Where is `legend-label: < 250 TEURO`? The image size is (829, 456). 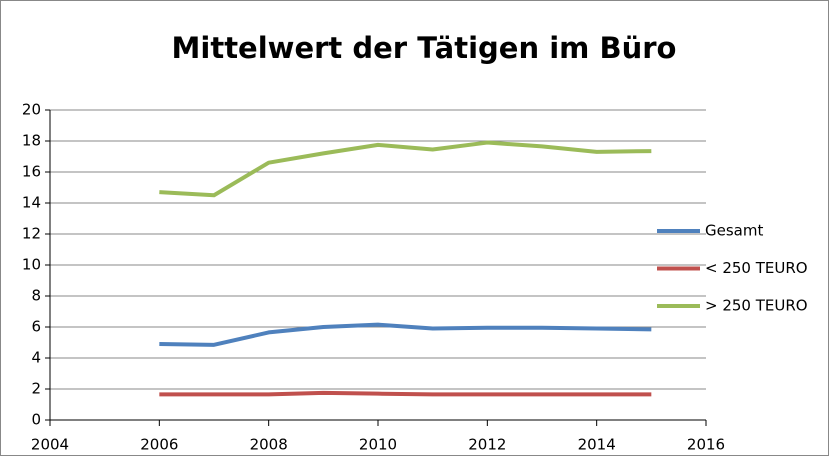
legend-label: < 250 TEURO is located at coordinates (756, 268).